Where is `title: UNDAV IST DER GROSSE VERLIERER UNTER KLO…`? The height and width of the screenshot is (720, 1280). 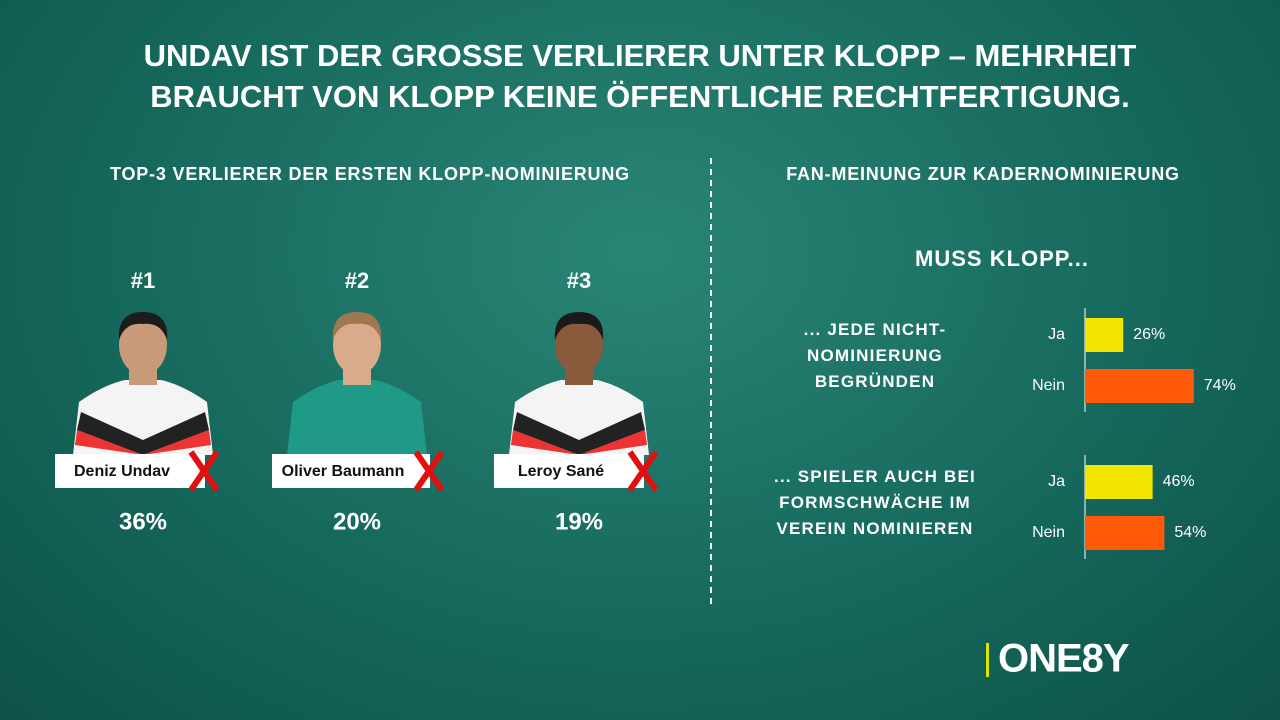 title: UNDAV IST DER GROSSE VERLIERER UNTER KLO… is located at coordinates (640, 55).